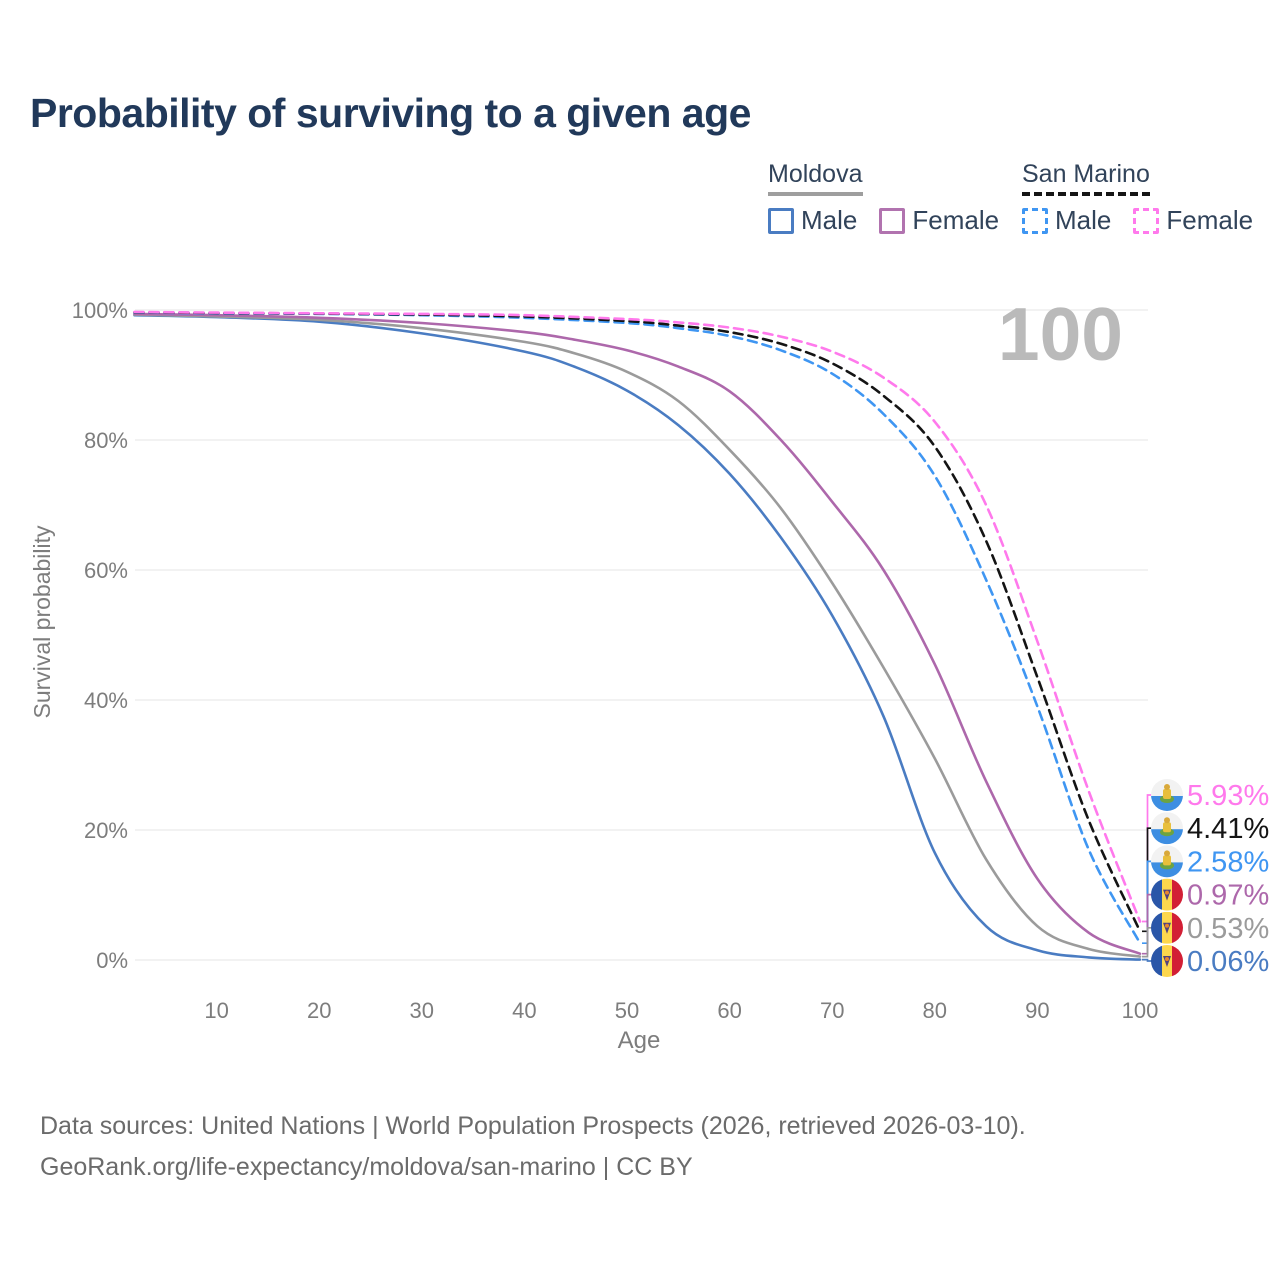 The width and height of the screenshot is (1280, 1280). What do you see at coordinates (639, 1040) in the screenshot?
I see `x-axis-title: Age` at bounding box center [639, 1040].